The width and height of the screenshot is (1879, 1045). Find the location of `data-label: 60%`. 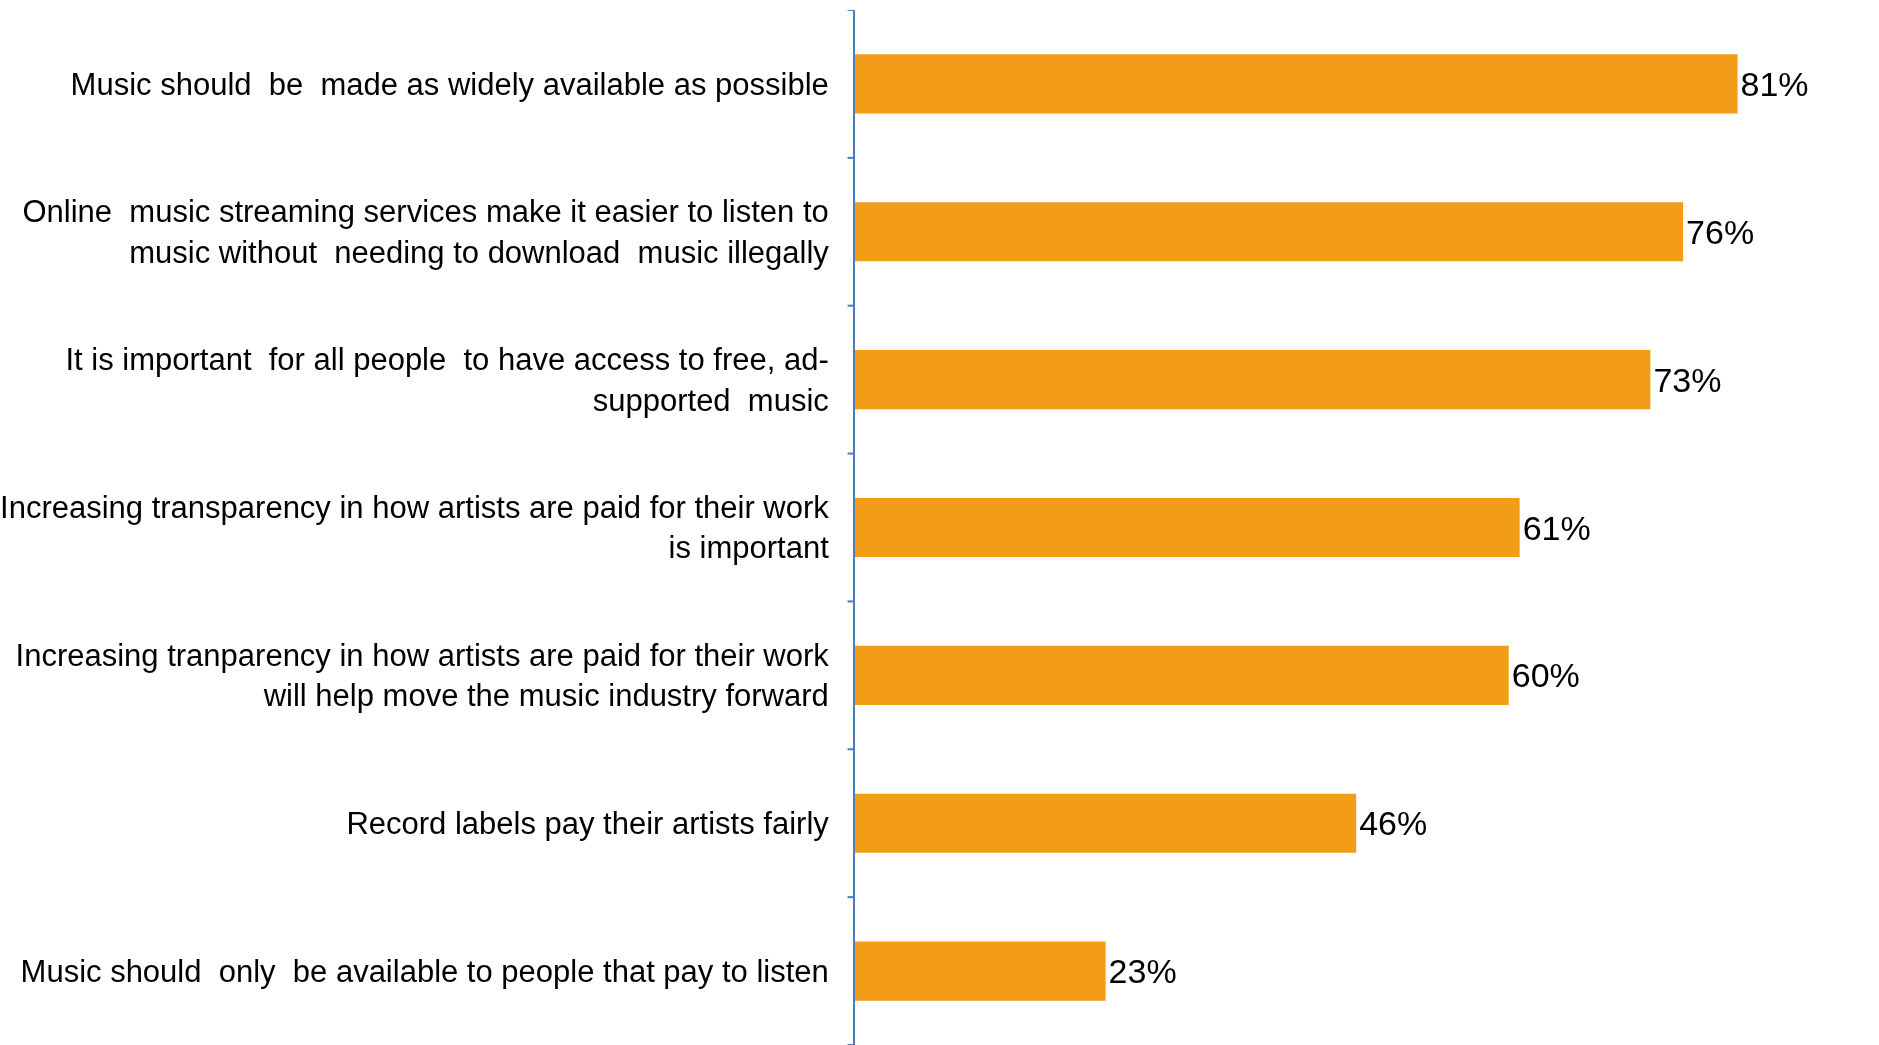

data-label: 60% is located at coordinates (1545, 675).